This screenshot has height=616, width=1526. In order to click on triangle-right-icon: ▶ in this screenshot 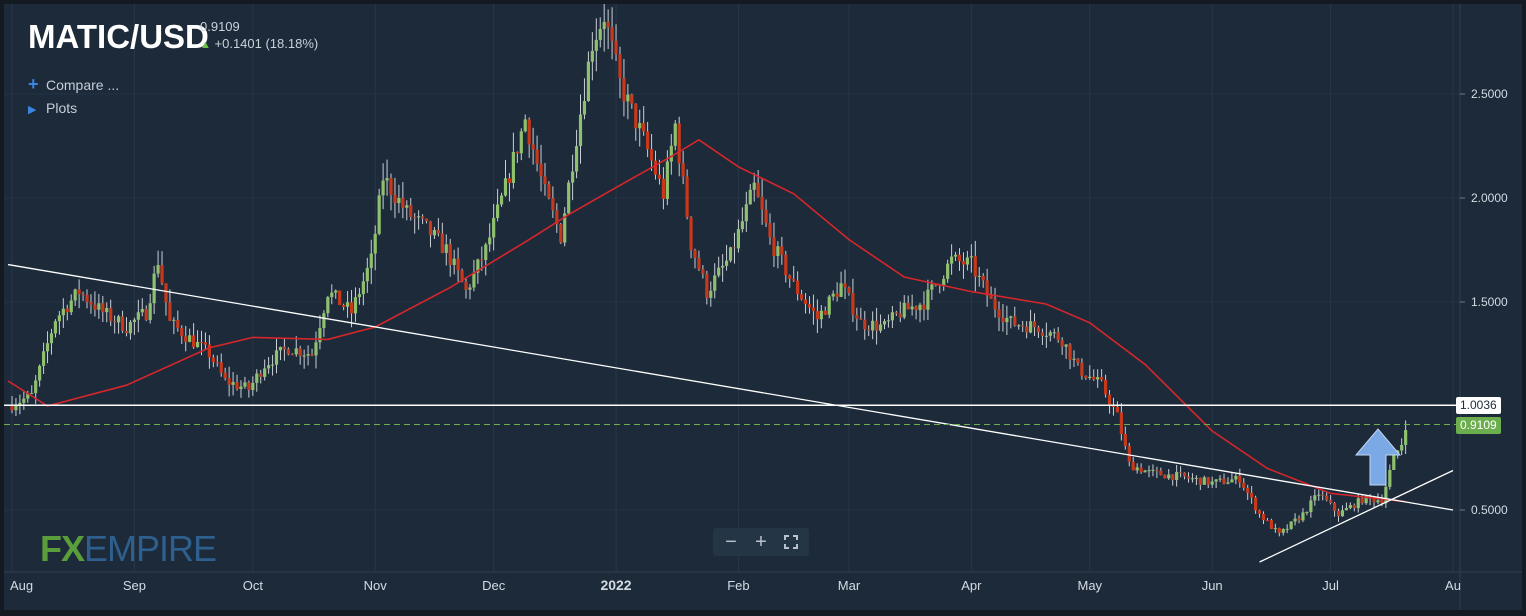, I will do `click(32, 110)`.